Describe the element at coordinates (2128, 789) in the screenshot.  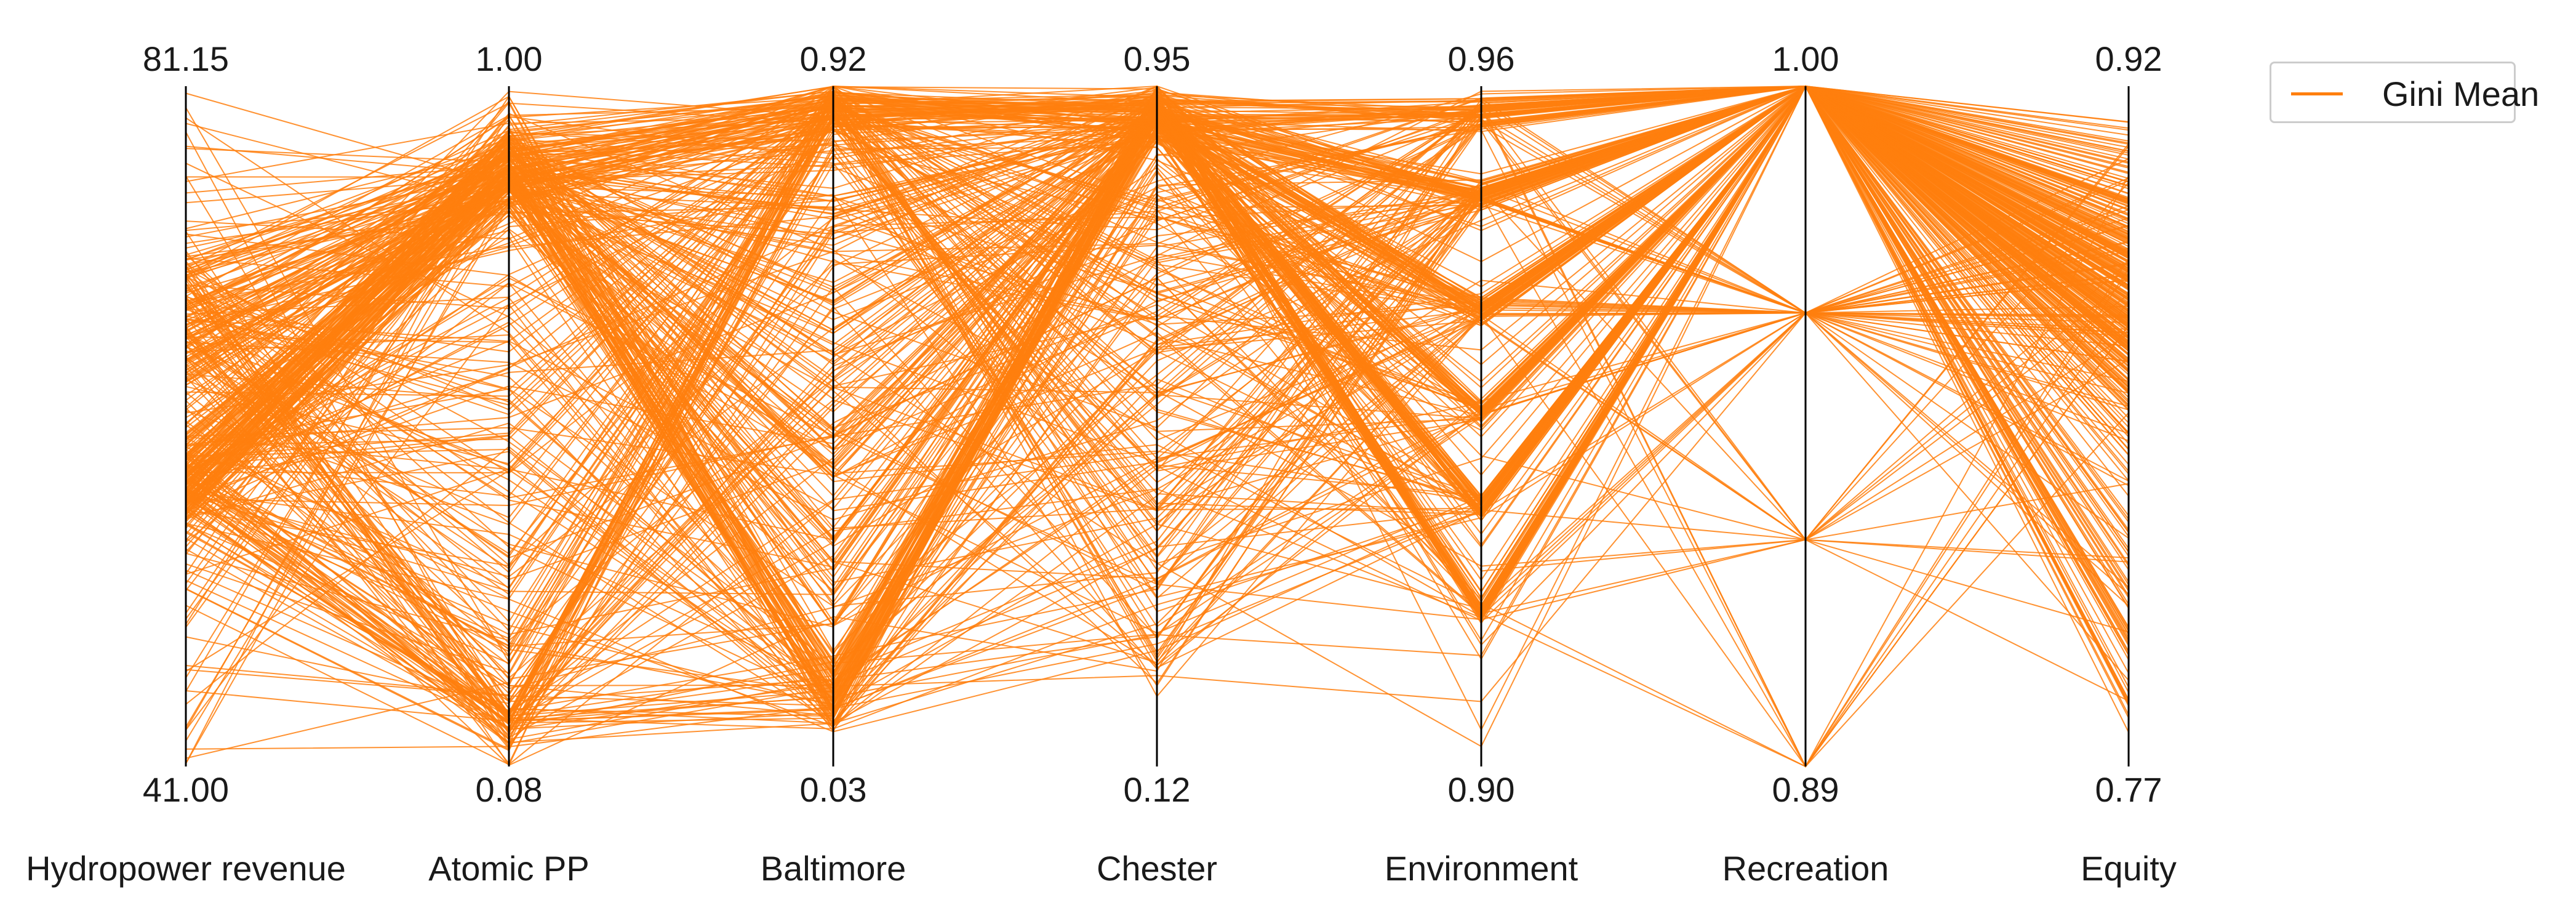
I see `axis-min-label: 0.77` at that location.